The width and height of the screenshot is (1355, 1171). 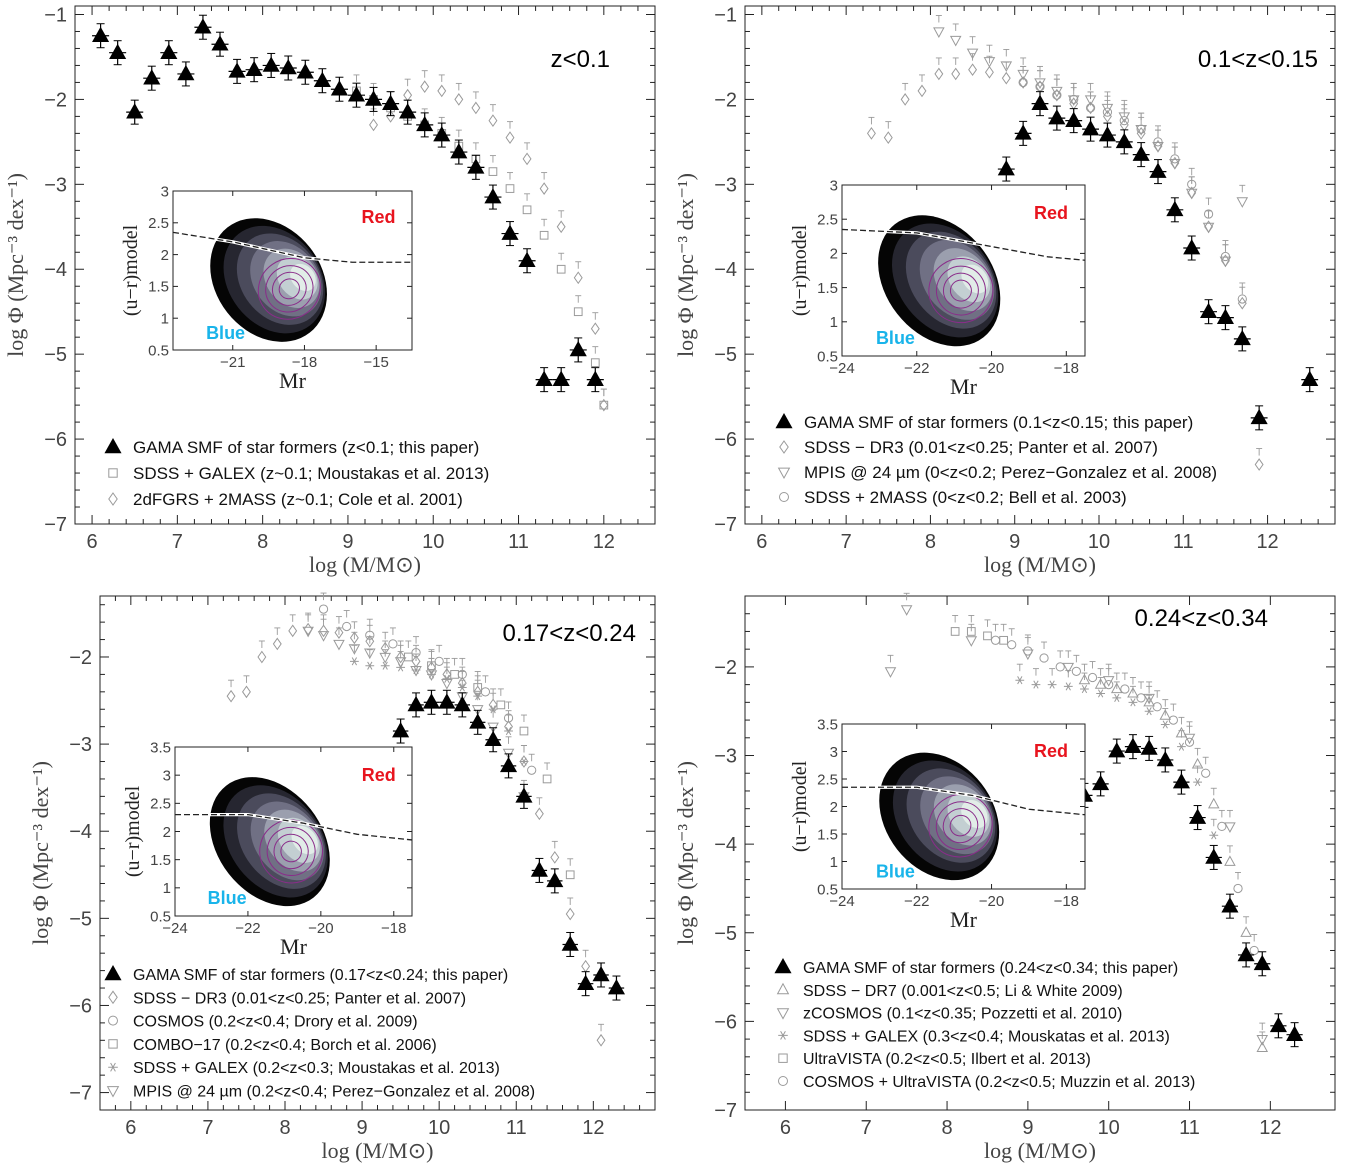 I want to click on inset-density, so click(x=939, y=281).